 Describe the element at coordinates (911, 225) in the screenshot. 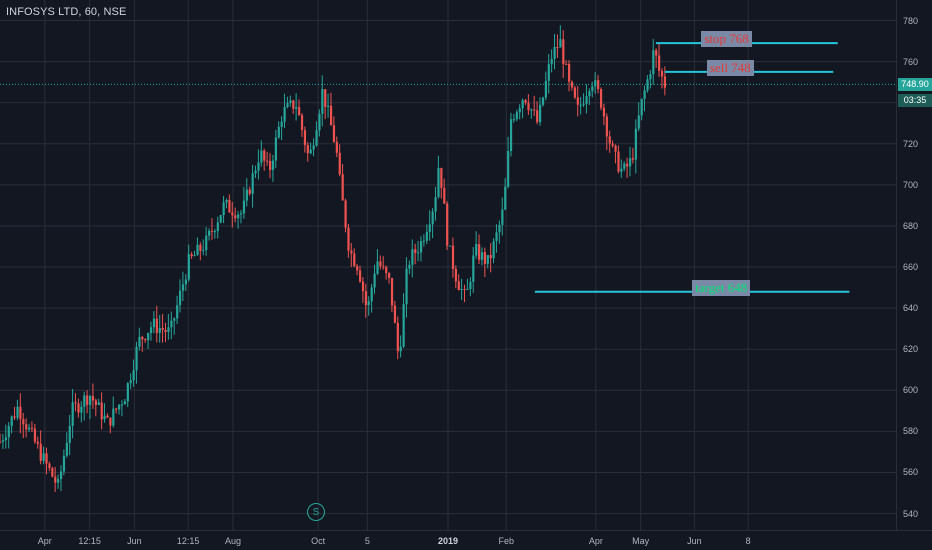

I see `price-tick-label: 680` at that location.